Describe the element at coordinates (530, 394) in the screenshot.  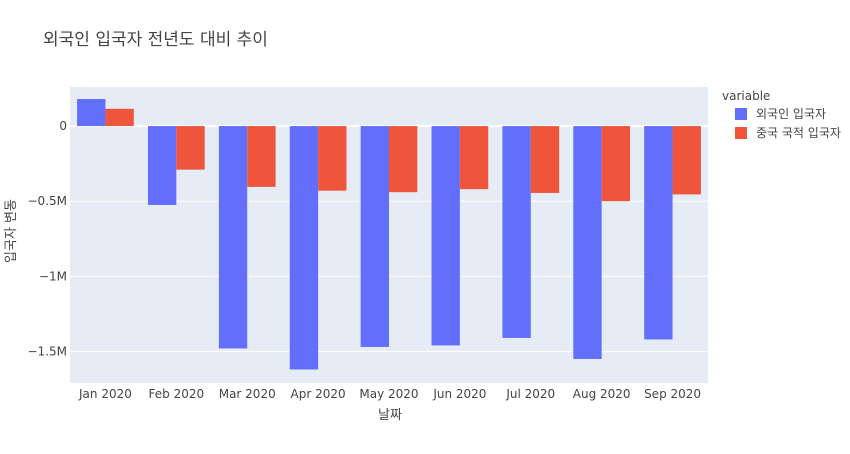
I see `x-tick-label: Jul 2020` at that location.